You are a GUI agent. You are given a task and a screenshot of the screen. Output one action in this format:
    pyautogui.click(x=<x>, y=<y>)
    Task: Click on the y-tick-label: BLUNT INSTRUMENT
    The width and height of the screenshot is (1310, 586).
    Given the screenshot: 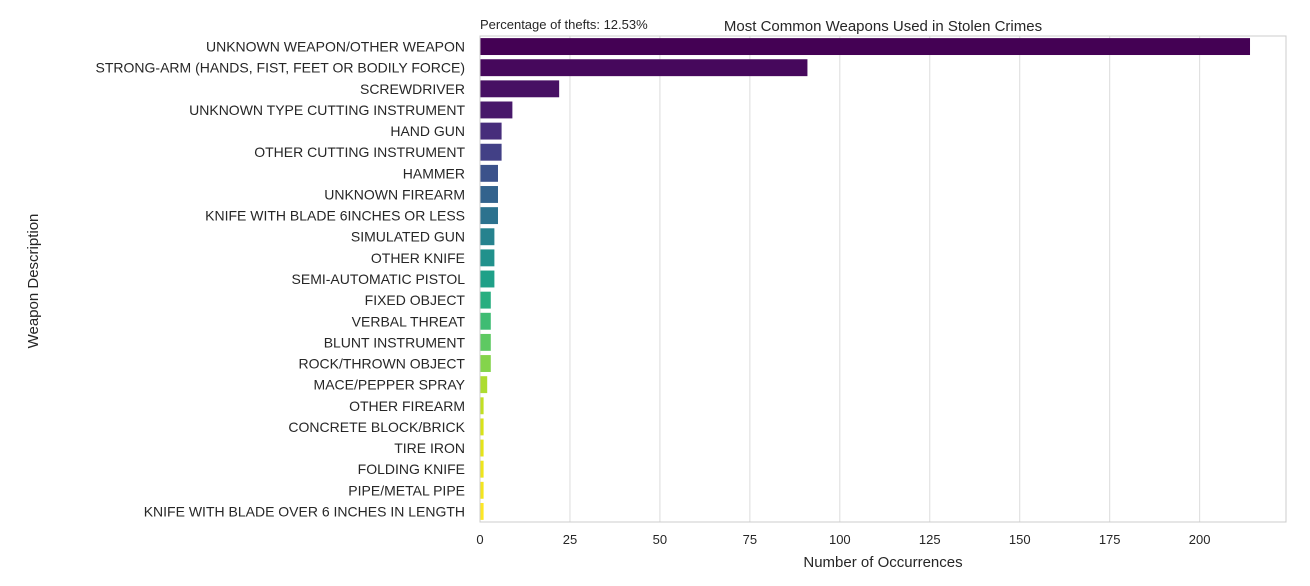 What is the action you would take?
    pyautogui.click(x=395, y=342)
    